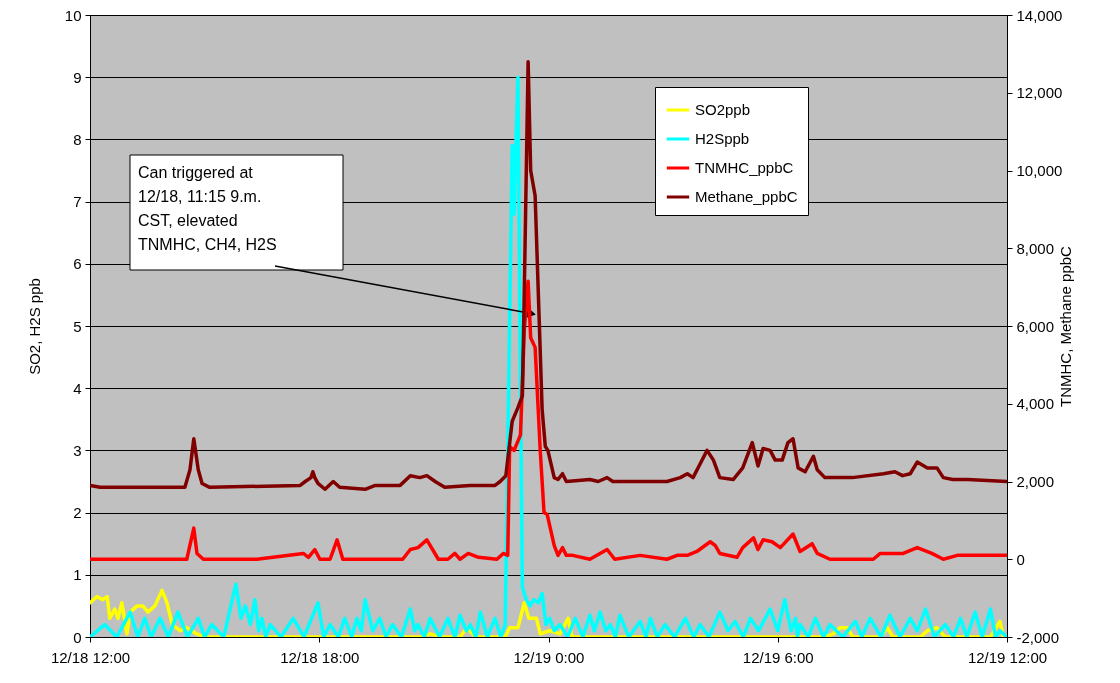 Image resolution: width=1120 pixels, height=683 pixels. Describe the element at coordinates (77, 77) in the screenshot. I see `y-tick-label: 9` at that location.